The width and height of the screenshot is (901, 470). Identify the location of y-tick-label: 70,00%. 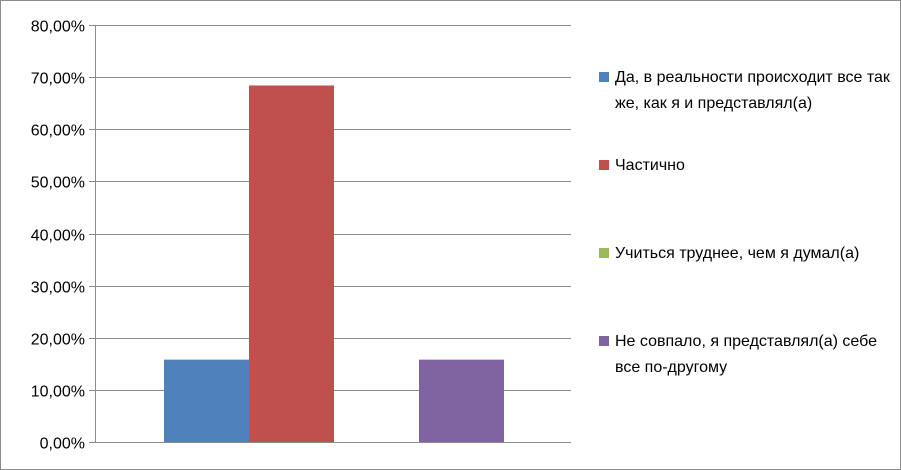
(58, 79).